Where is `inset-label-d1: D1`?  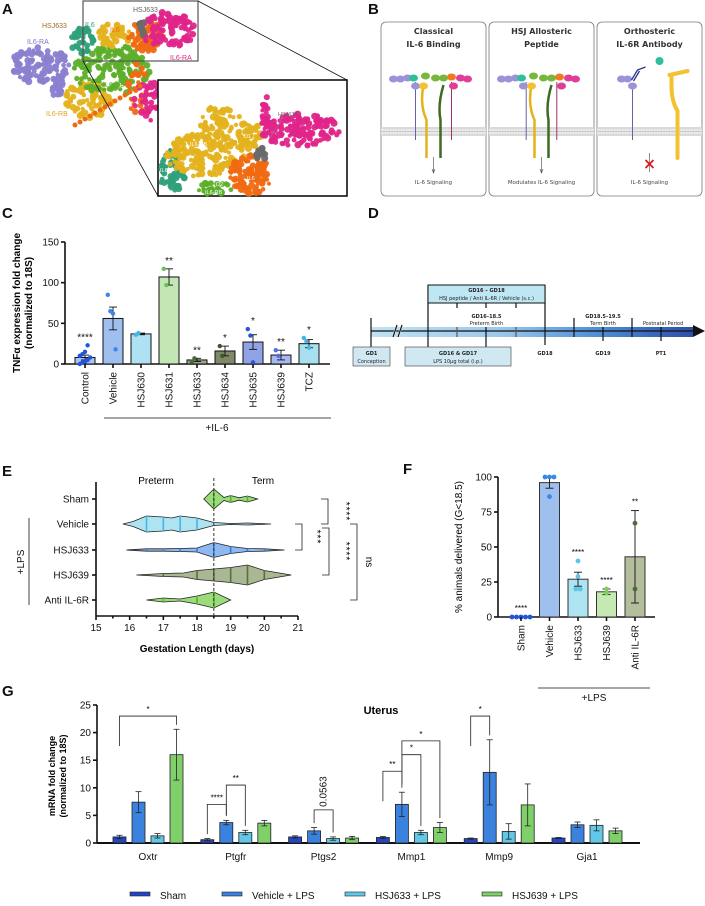 inset-label-d1: D1 is located at coordinates (247, 137).